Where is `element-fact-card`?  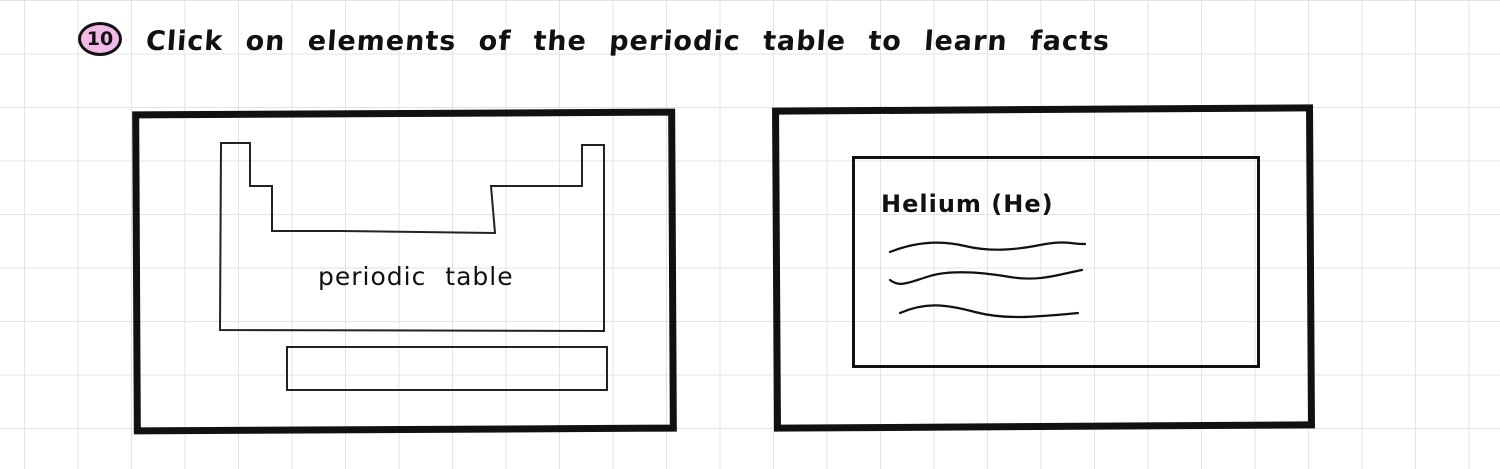 element-fact-card is located at coordinates (1056, 262).